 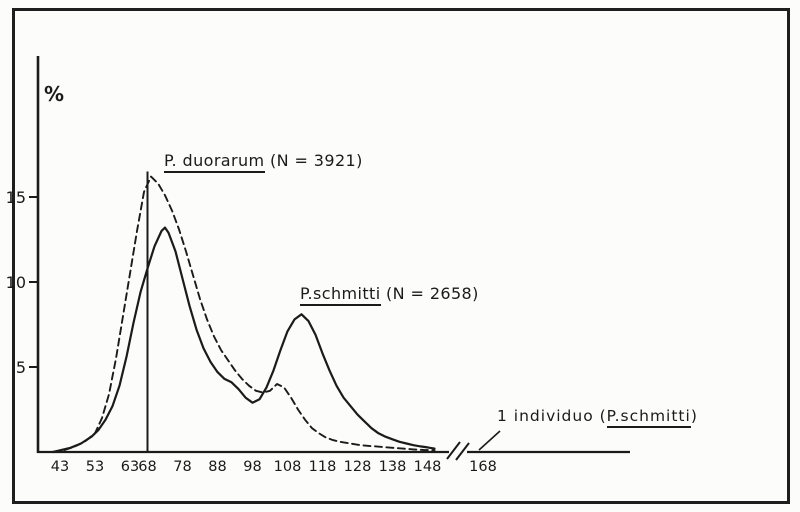 What do you see at coordinates (648, 417) in the screenshot?
I see `individuo-species-name: P.schmitti` at bounding box center [648, 417].